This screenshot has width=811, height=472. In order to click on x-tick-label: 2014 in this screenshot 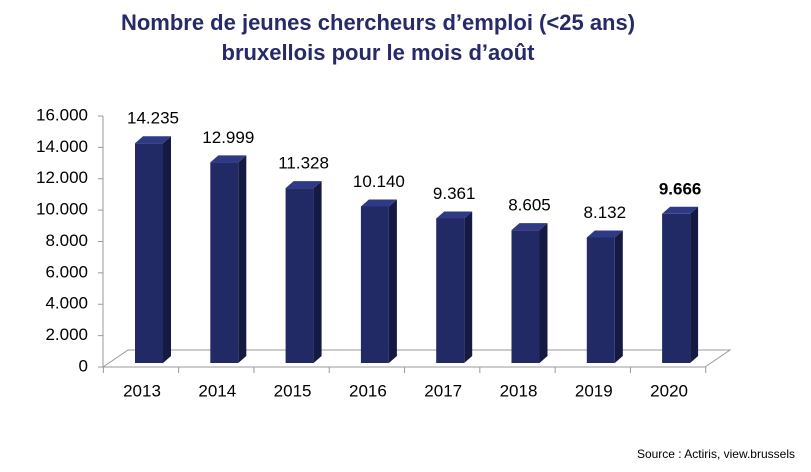, I will do `click(217, 390)`.